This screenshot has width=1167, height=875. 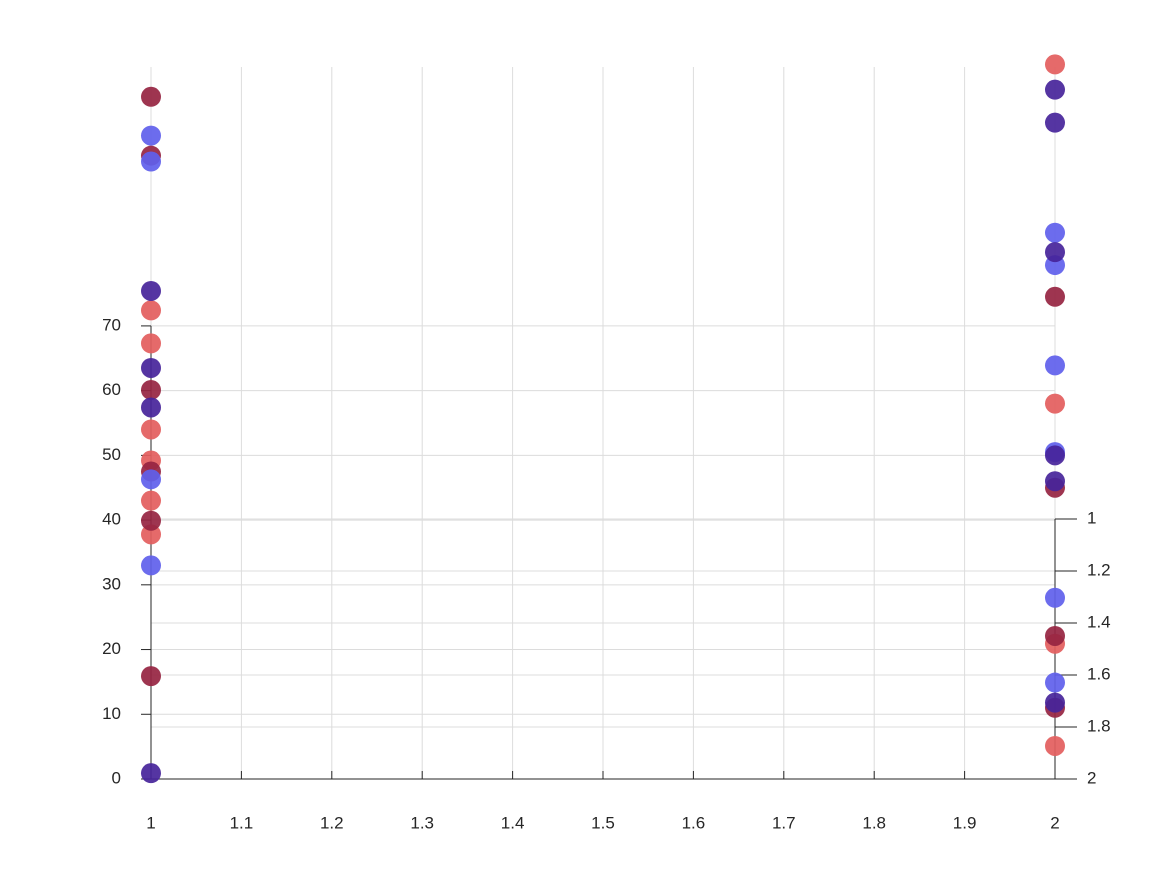 What do you see at coordinates (332, 822) in the screenshot?
I see `x-tick-label: 1.2` at bounding box center [332, 822].